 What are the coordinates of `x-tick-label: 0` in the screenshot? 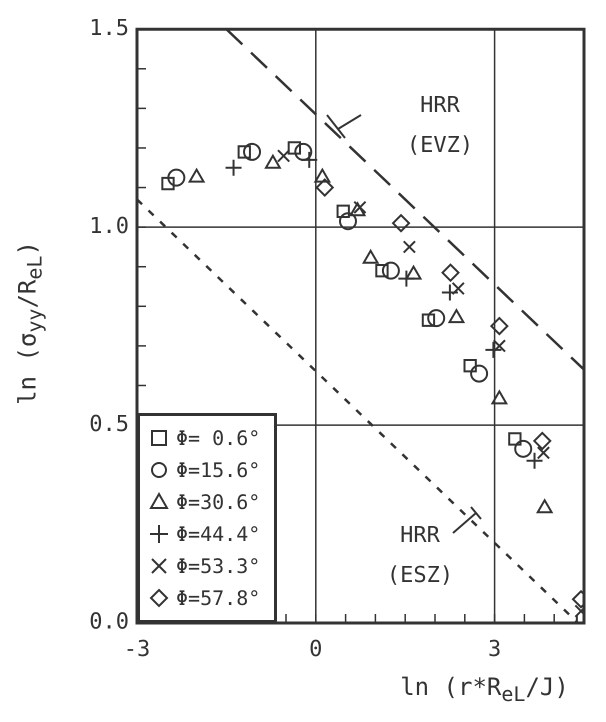 It's located at (315, 649).